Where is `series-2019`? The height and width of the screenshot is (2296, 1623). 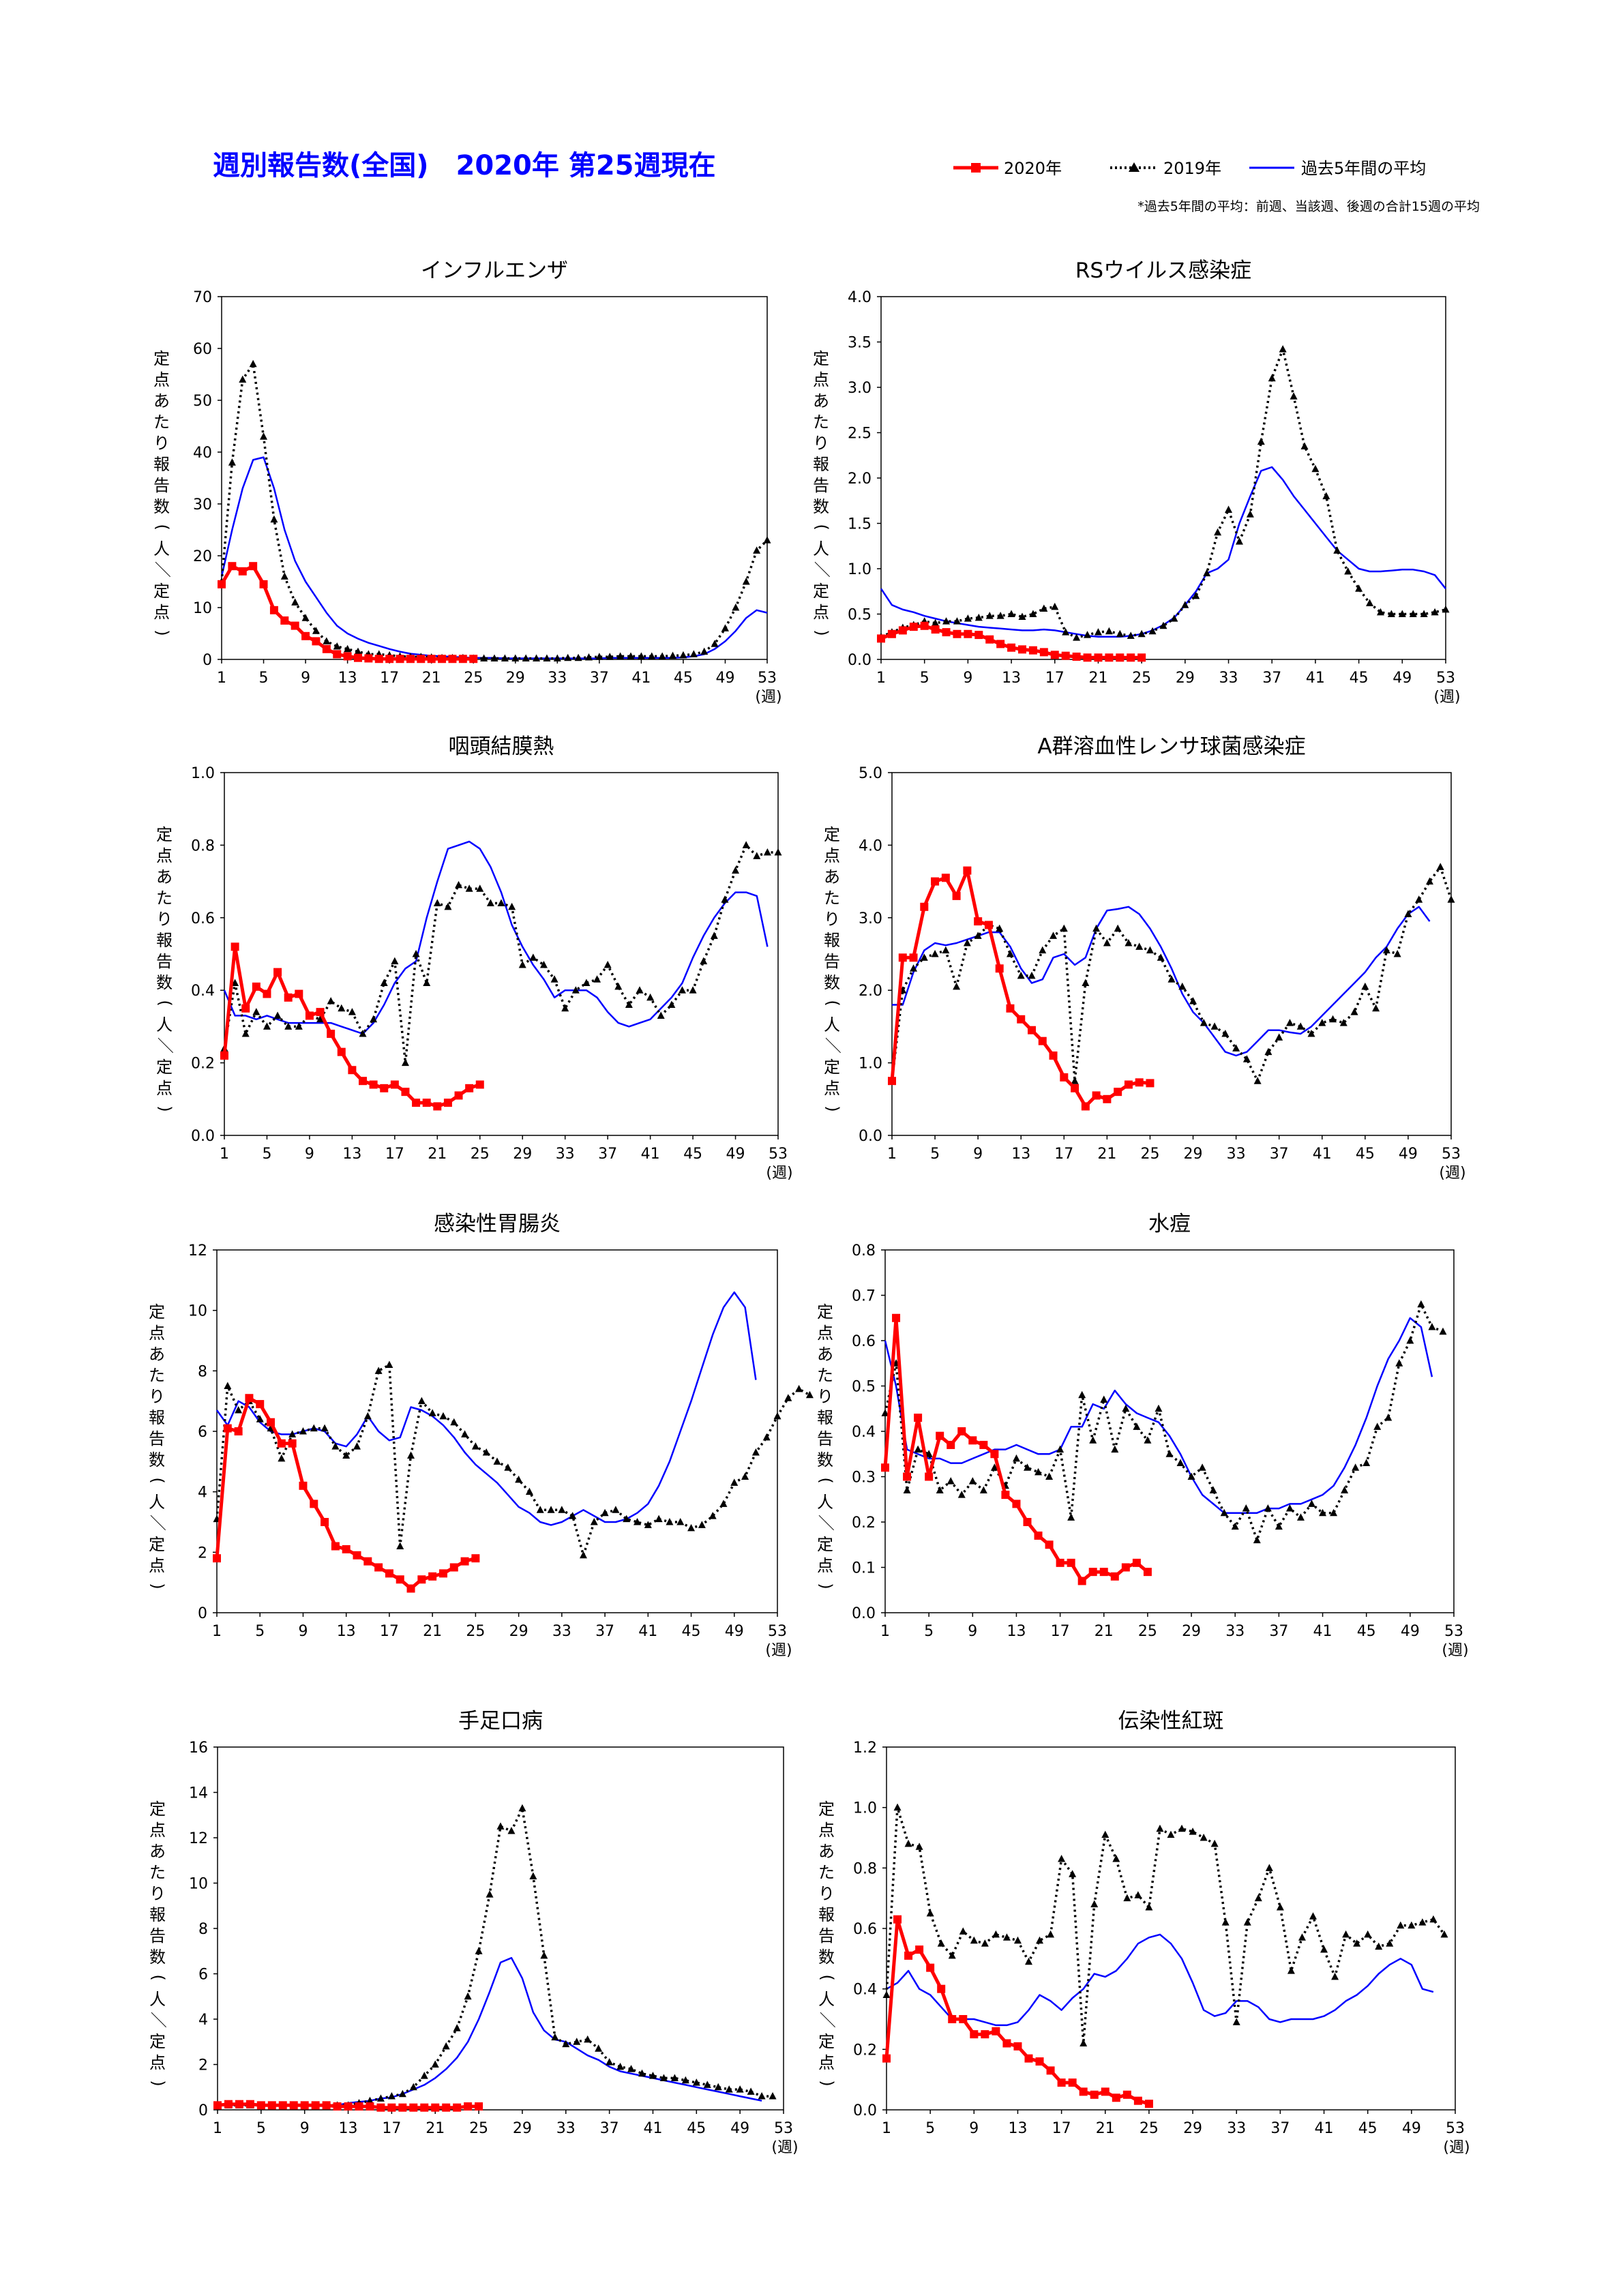 series-2019 is located at coordinates (1164, 1422).